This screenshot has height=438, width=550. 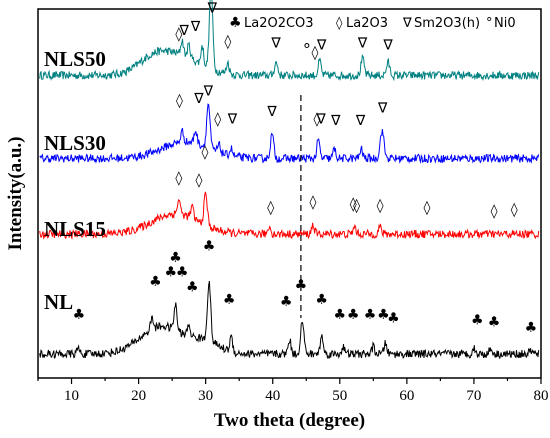 I want to click on peak-marker-nls50-3: ∇, so click(x=195, y=27).